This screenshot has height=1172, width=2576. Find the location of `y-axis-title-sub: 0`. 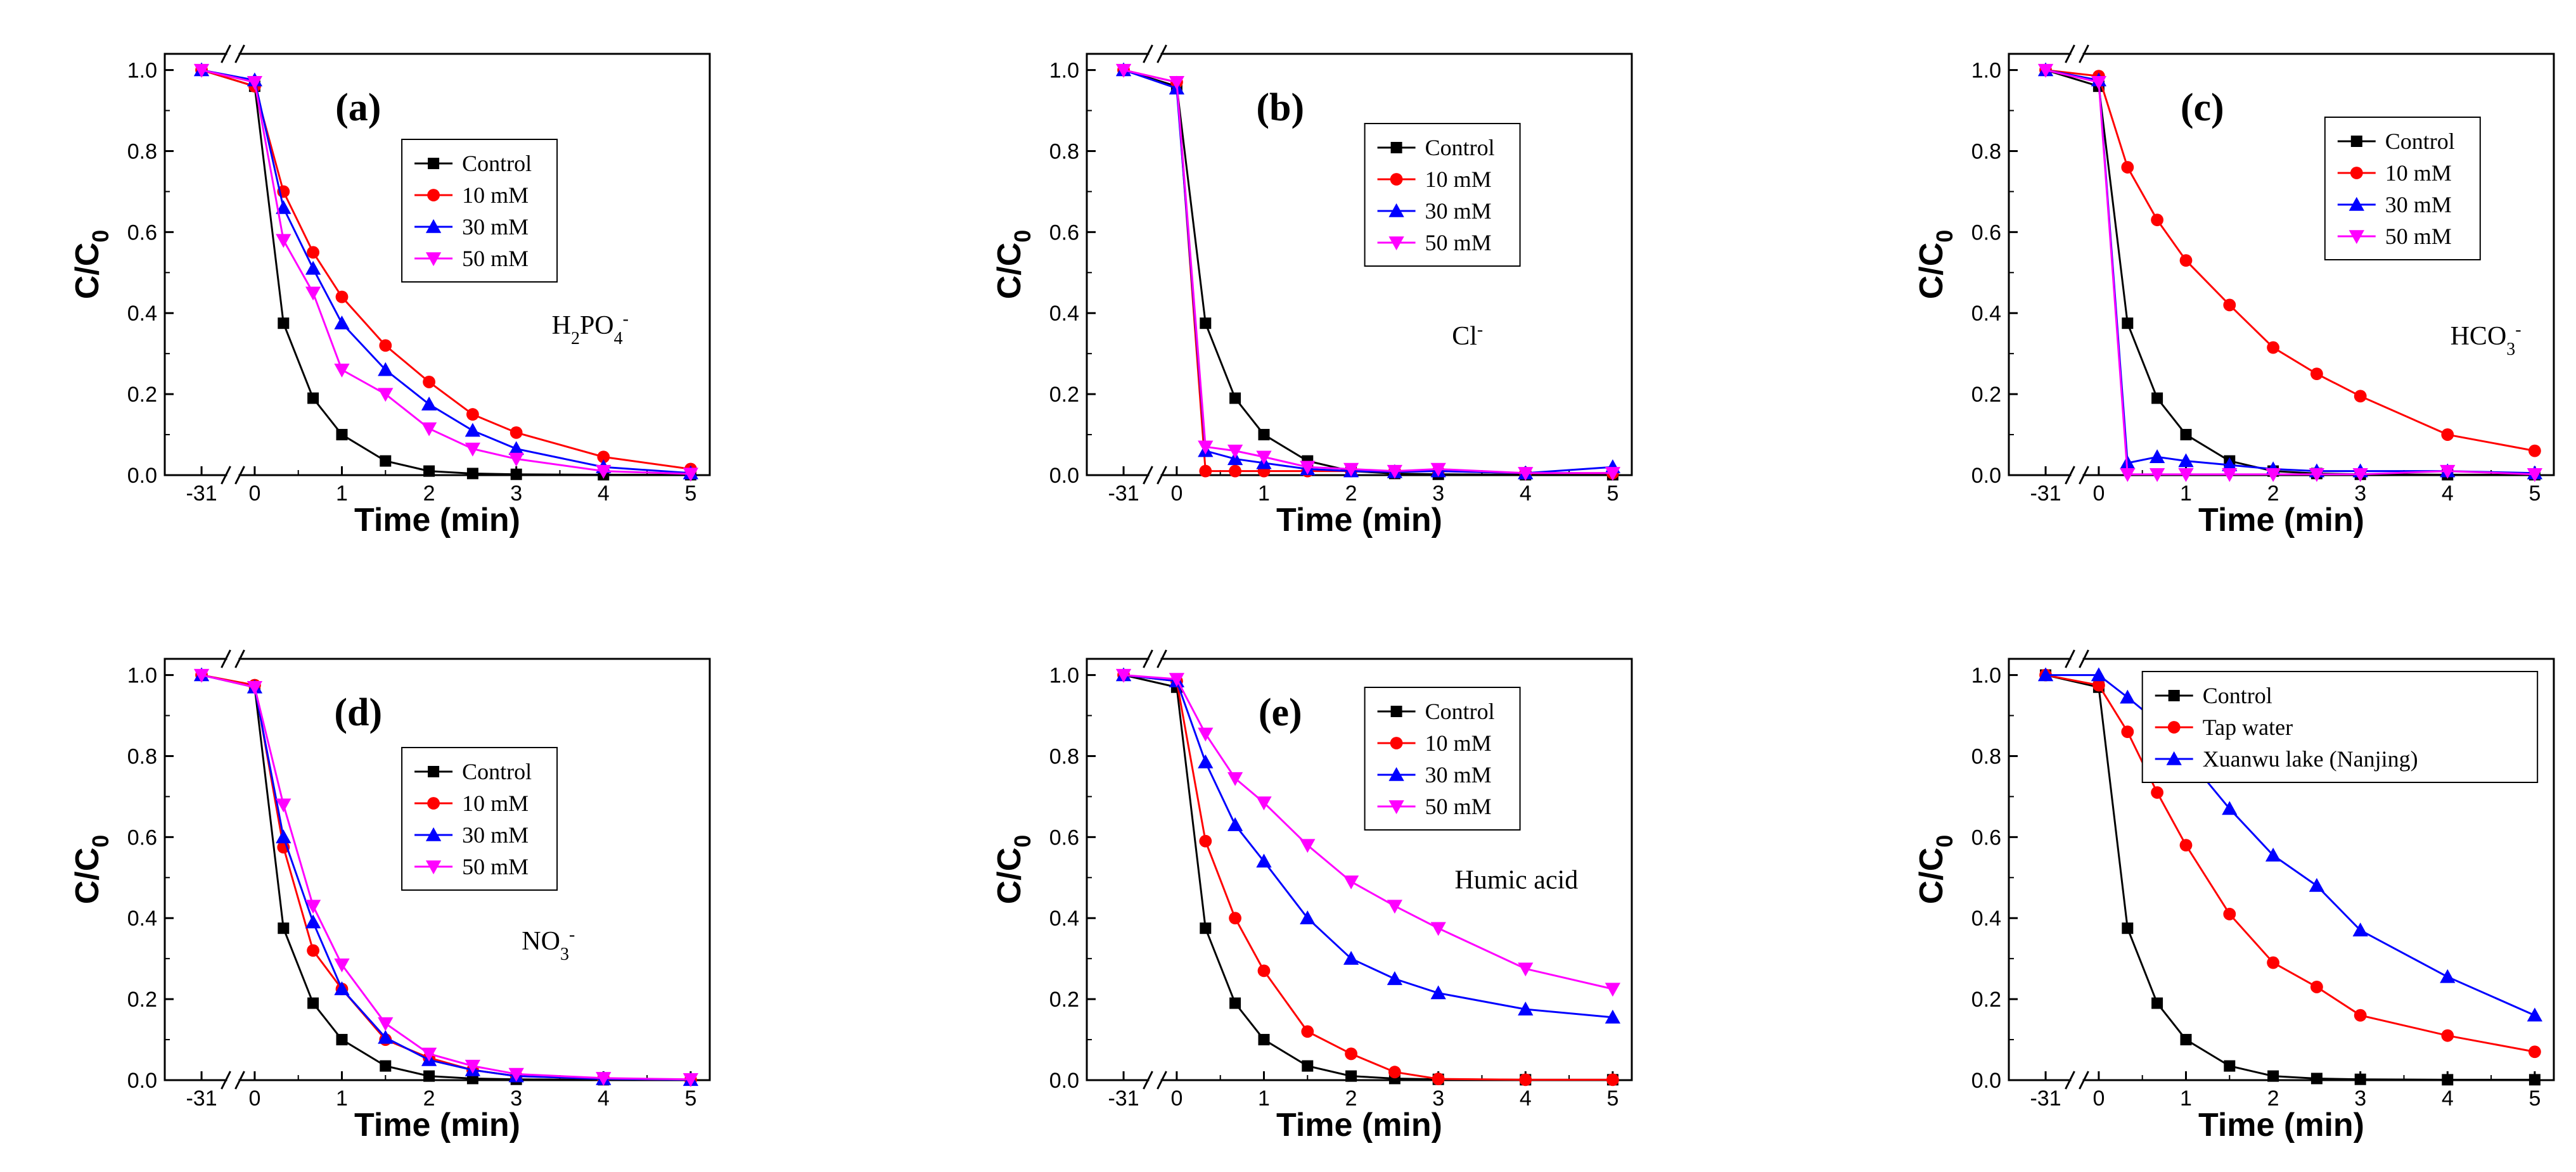

y-axis-title-sub: 0 is located at coordinates (100, 841).